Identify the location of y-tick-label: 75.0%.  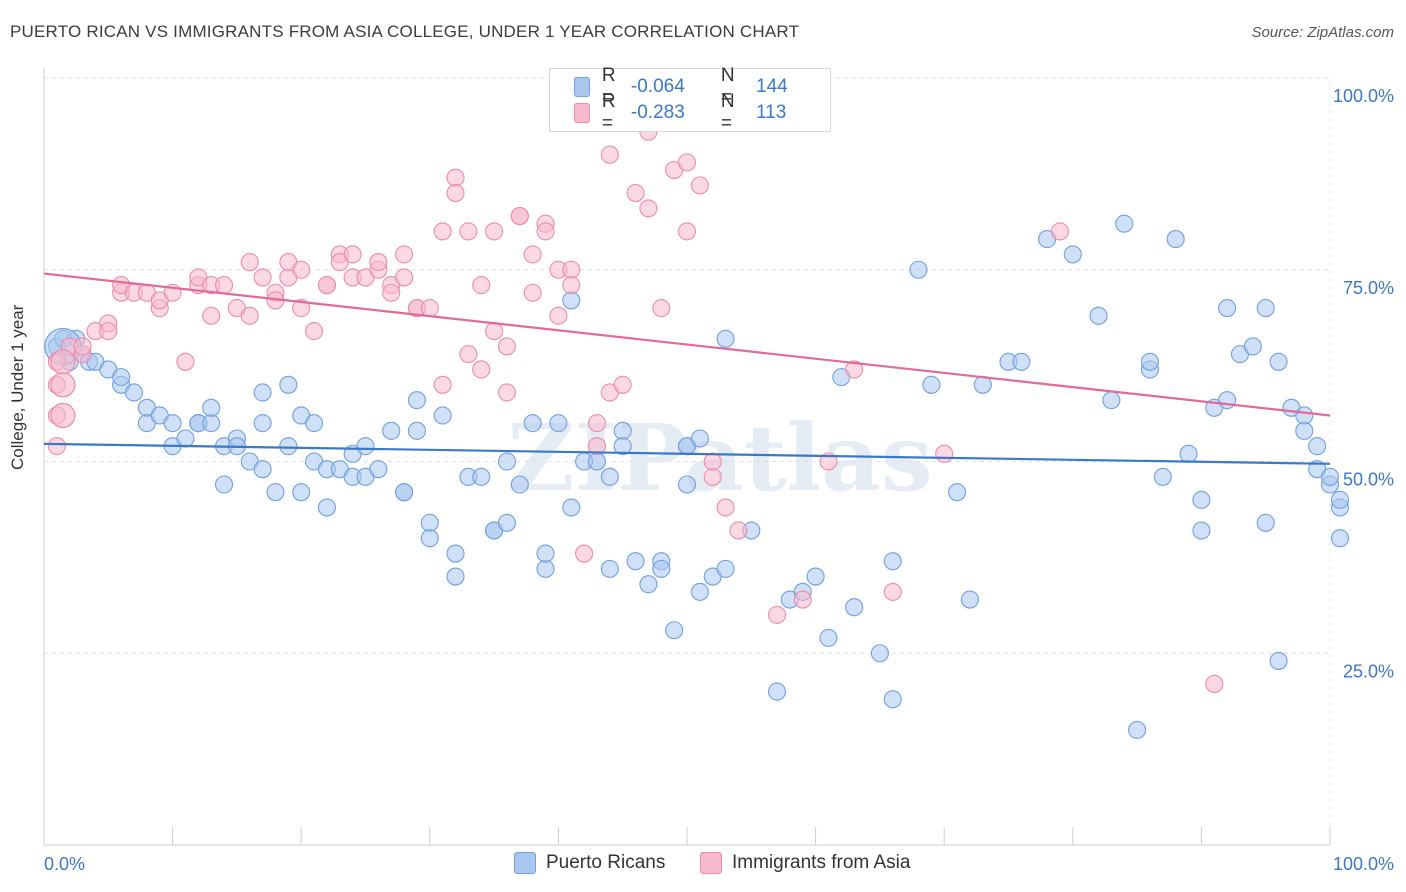
(1368, 288).